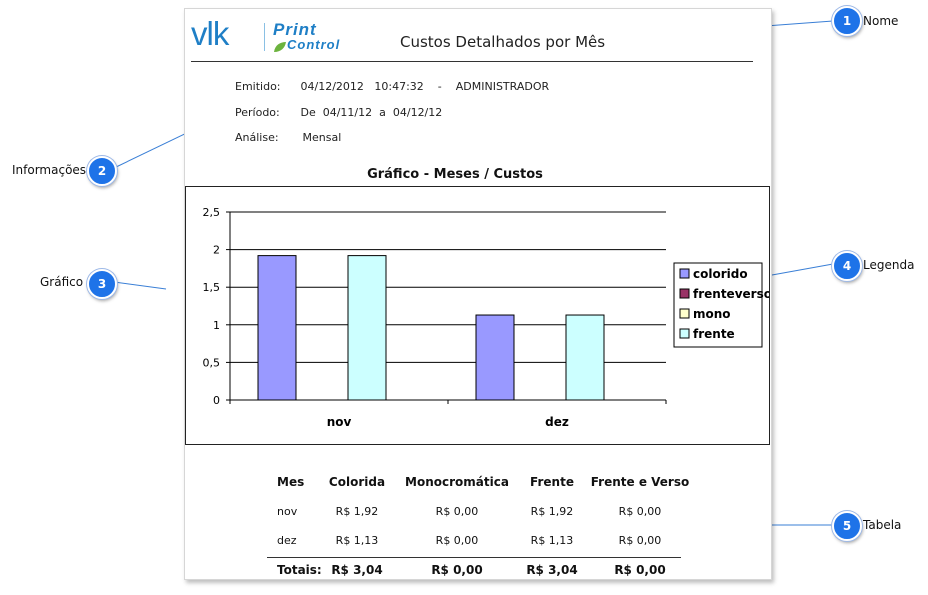 This screenshot has width=928, height=595. I want to click on callout-bubble-1: 1, so click(847, 21).